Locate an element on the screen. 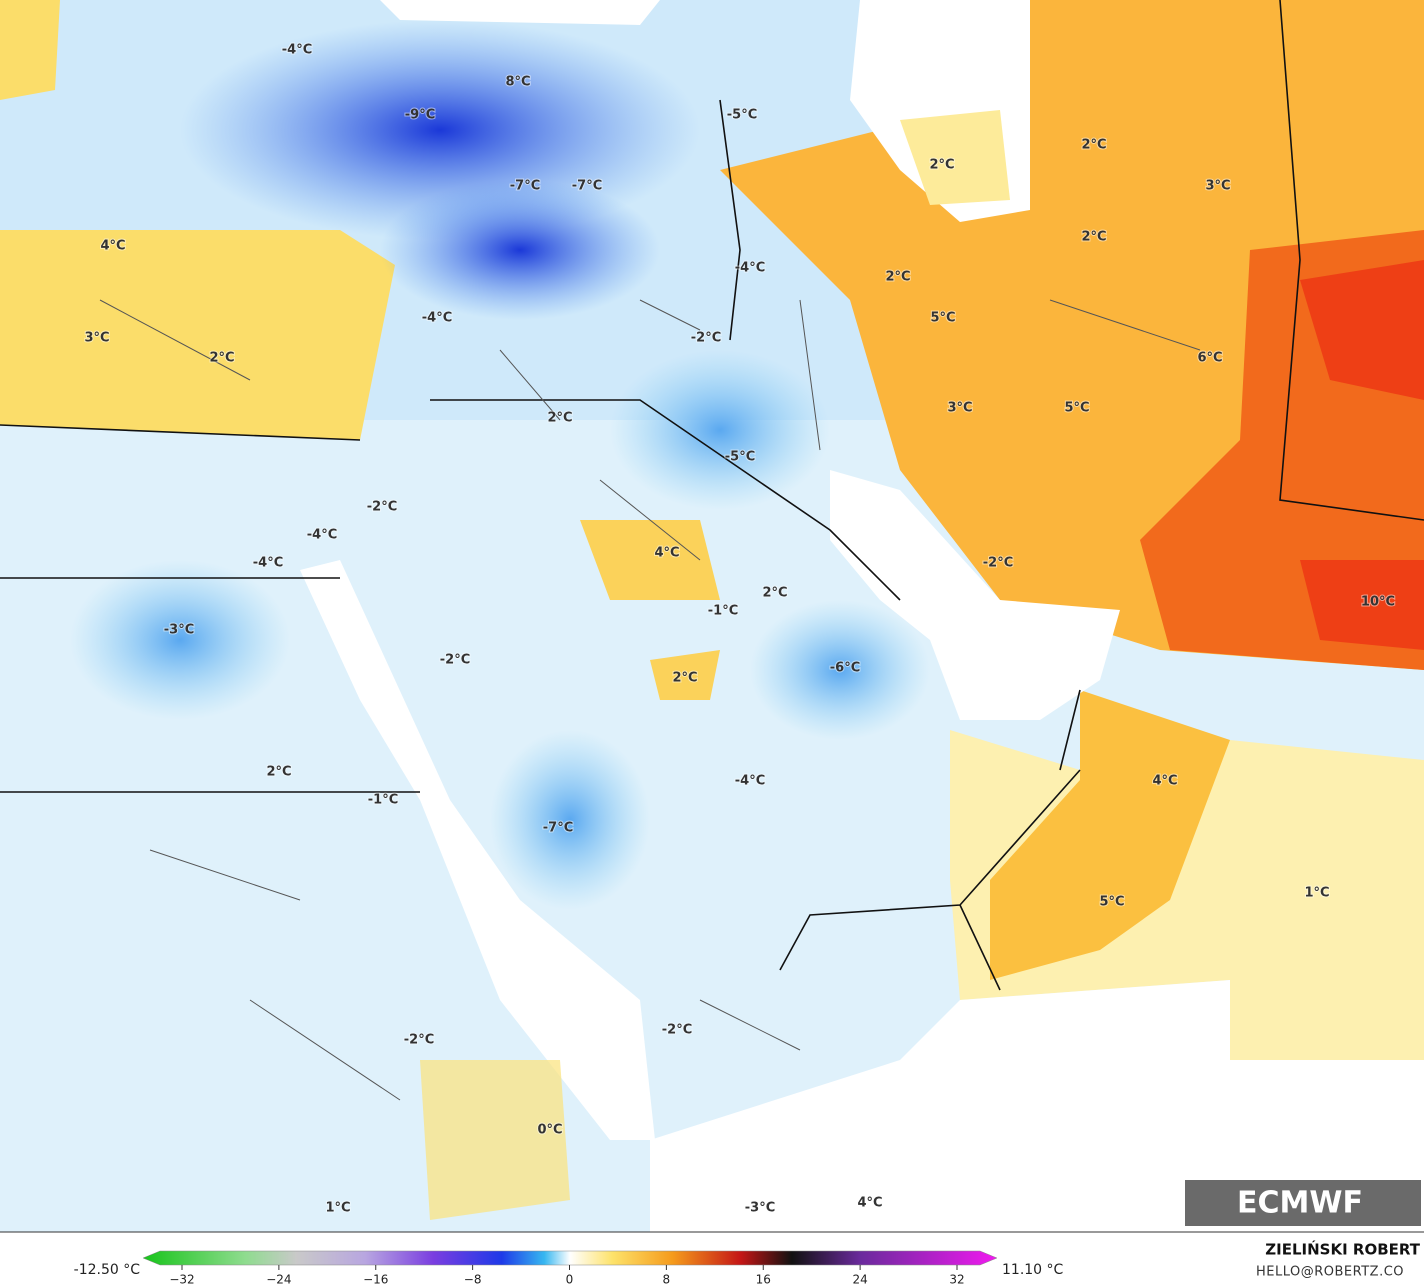 The width and height of the screenshot is (1424, 1287). temp-label: 6°C is located at coordinates (1209, 358).